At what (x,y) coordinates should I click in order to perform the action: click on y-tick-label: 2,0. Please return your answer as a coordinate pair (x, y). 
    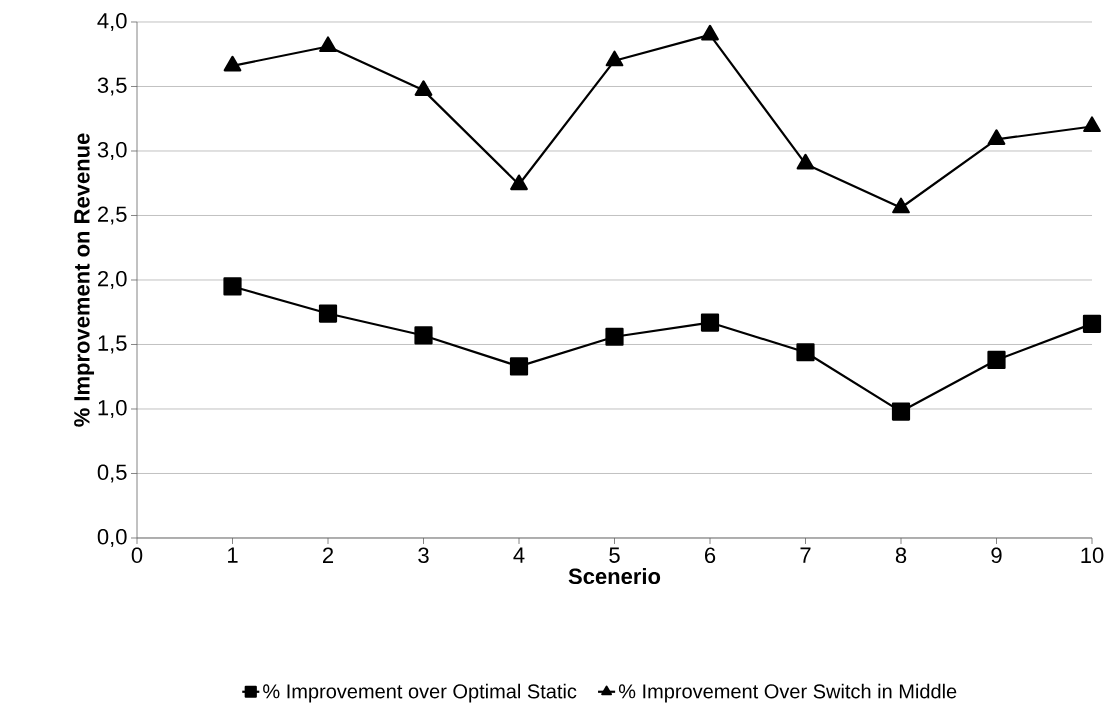
    Looking at the image, I should click on (112, 280).